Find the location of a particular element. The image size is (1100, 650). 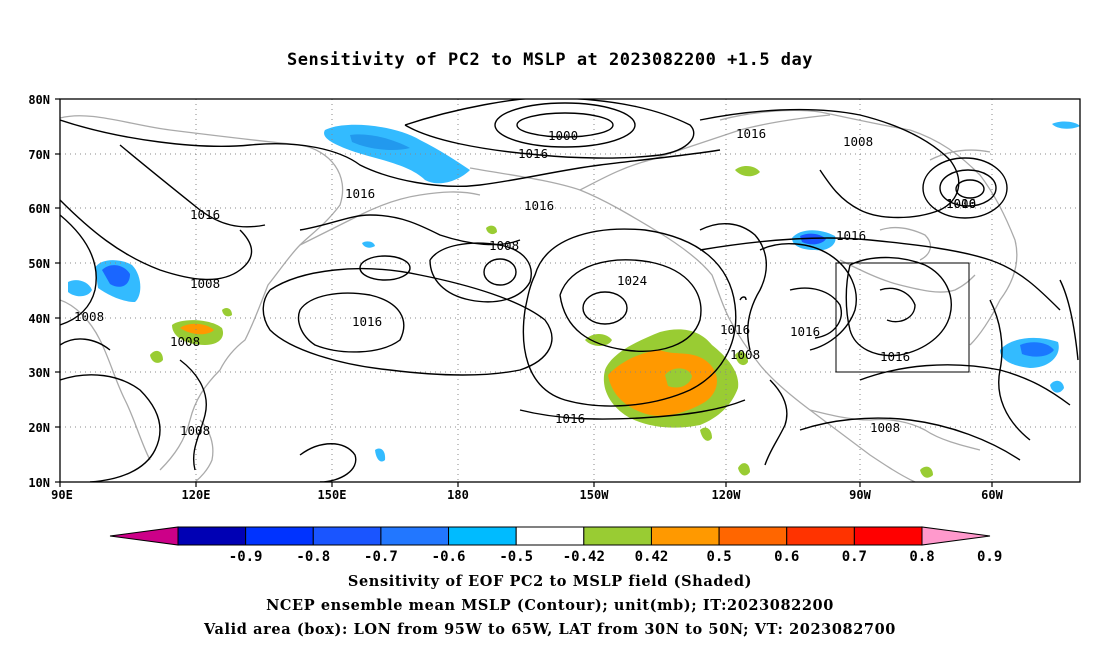

positive-region-asia-core is located at coordinates (197, 329).